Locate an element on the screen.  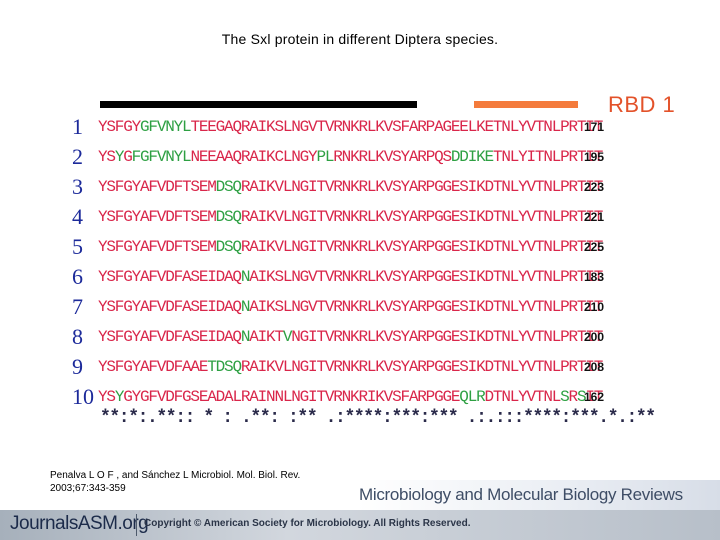
region-bar-black is located at coordinates (258, 104).